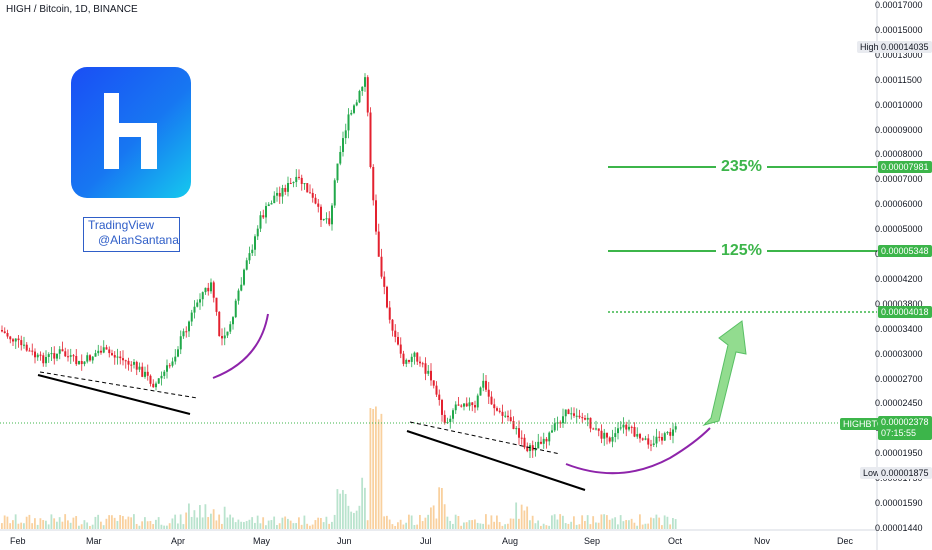 The width and height of the screenshot is (932, 550). What do you see at coordinates (899, 129) in the screenshot?
I see `price-tick-label: 0.00009000` at bounding box center [899, 129].